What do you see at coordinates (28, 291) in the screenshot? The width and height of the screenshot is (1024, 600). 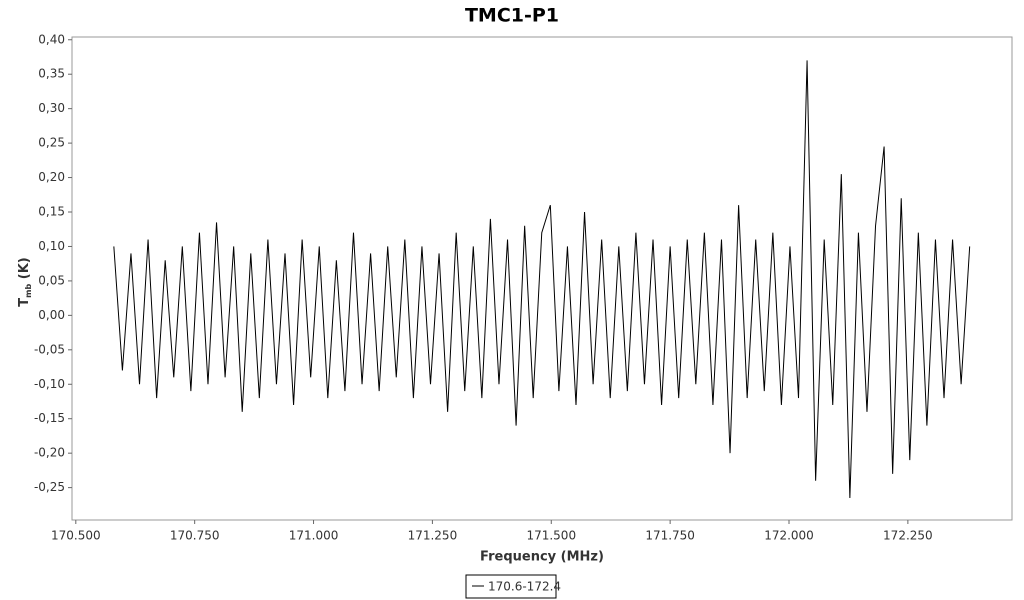 I see `y-label-sub: mb` at bounding box center [28, 291].